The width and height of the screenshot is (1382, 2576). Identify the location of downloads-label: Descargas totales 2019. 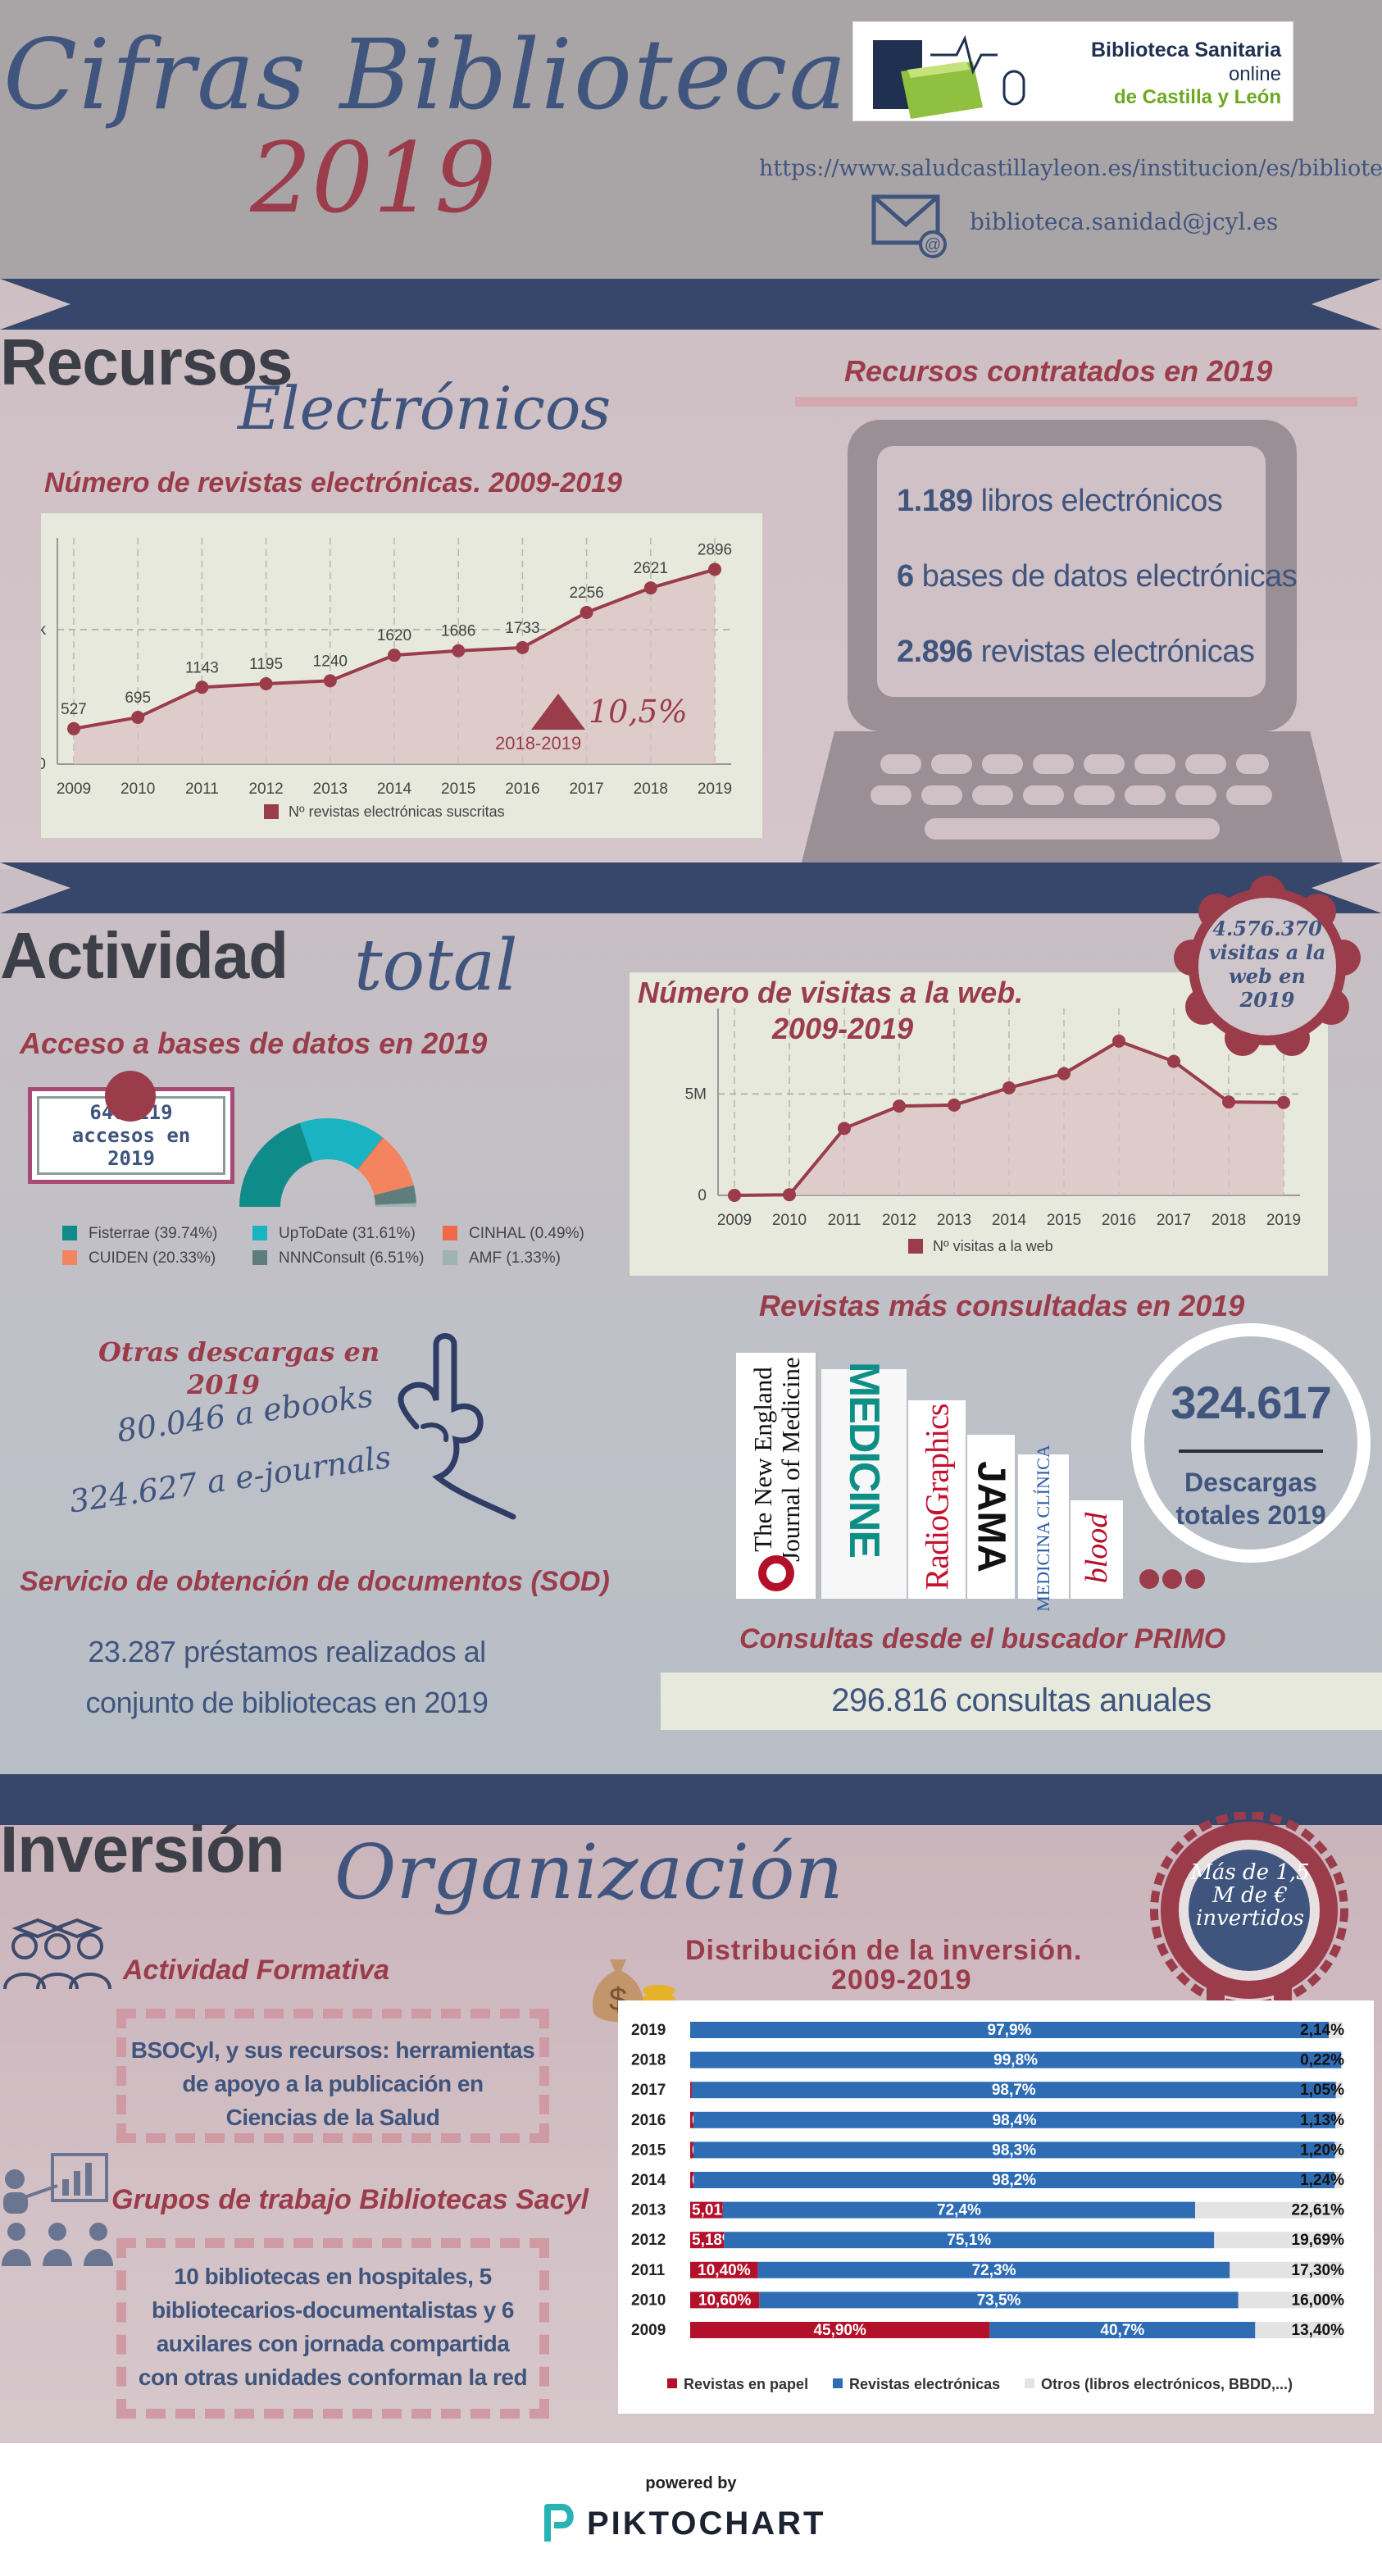
(1251, 1499).